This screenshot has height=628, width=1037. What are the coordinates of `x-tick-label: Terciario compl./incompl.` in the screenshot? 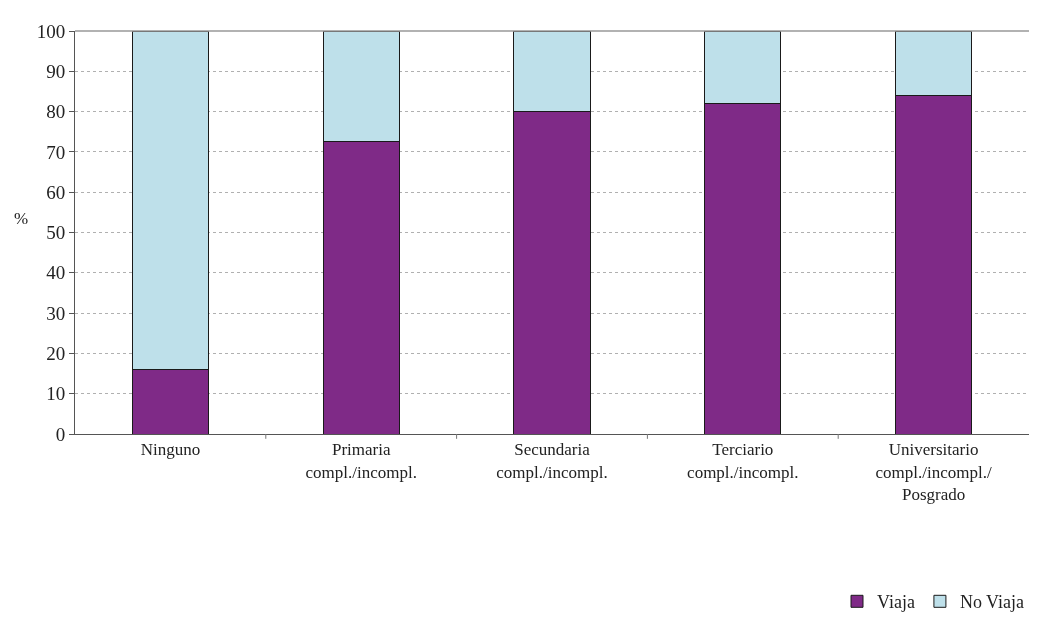 It's located at (743, 461).